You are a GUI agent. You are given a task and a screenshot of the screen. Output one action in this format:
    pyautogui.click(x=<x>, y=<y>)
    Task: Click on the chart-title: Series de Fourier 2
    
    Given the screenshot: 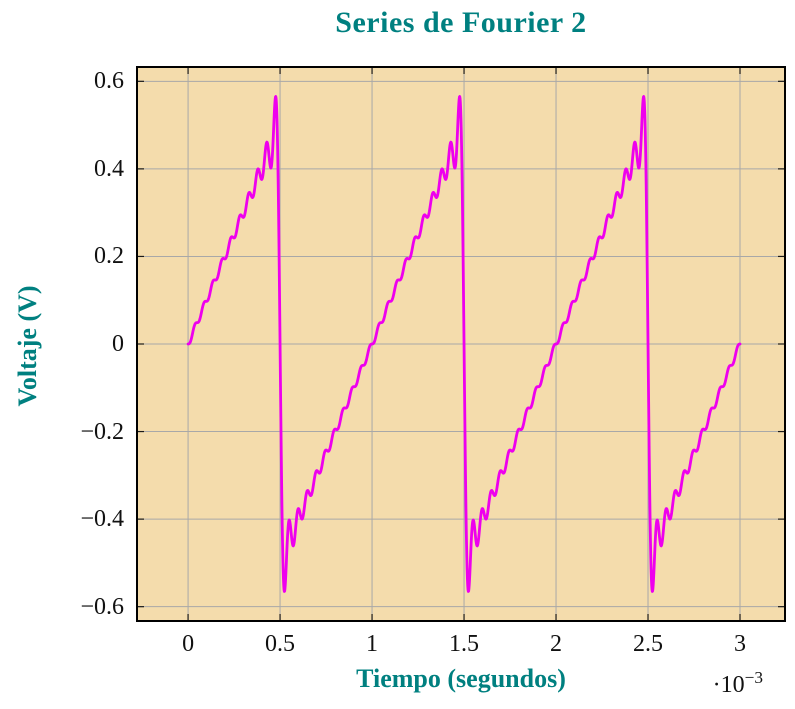 What is the action you would take?
    pyautogui.click(x=461, y=22)
    